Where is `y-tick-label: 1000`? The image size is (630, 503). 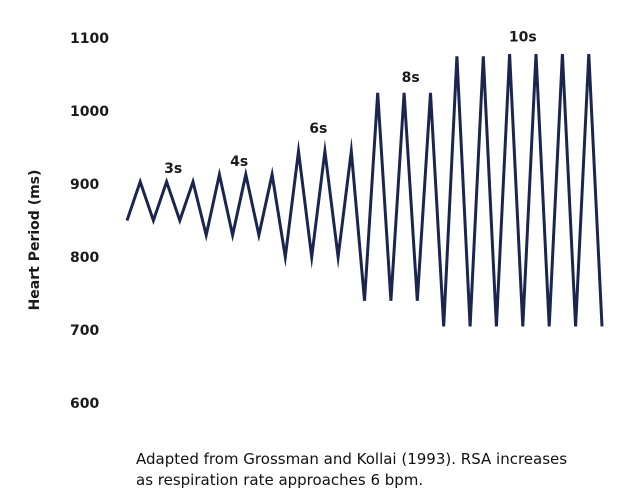 y-tick-label: 1000 is located at coordinates (89, 112).